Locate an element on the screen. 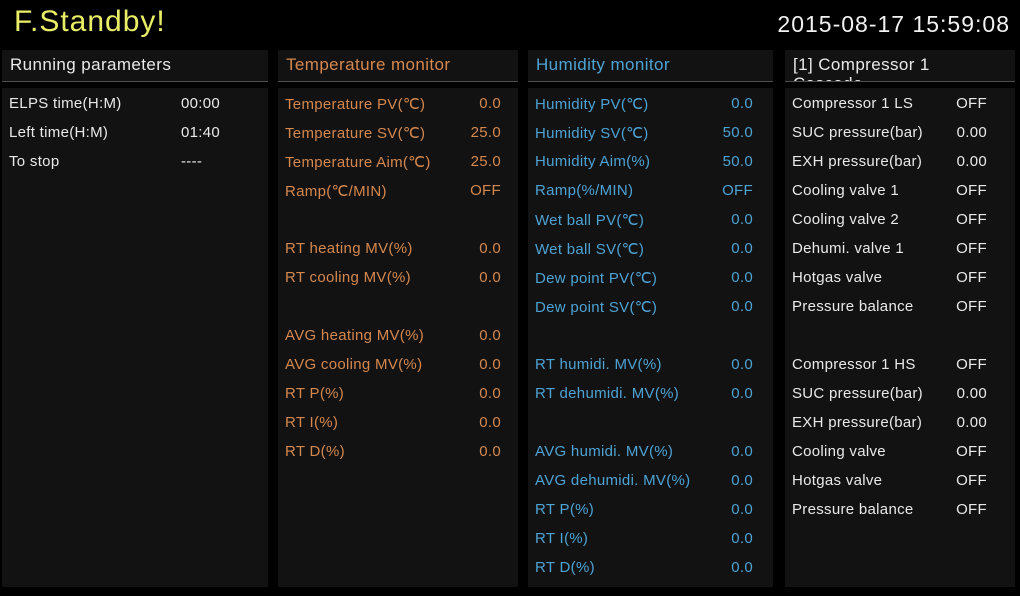 The height and width of the screenshot is (596, 1020). row-label: AVG humidi. MV(%) is located at coordinates (604, 451).